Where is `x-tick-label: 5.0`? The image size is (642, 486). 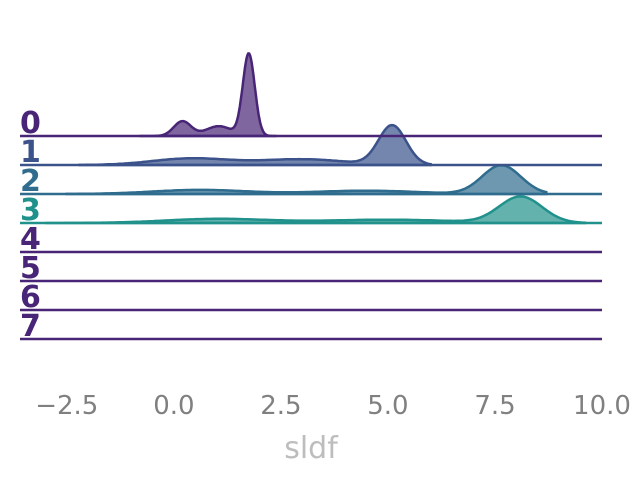 x-tick-label: 5.0 is located at coordinates (387, 406).